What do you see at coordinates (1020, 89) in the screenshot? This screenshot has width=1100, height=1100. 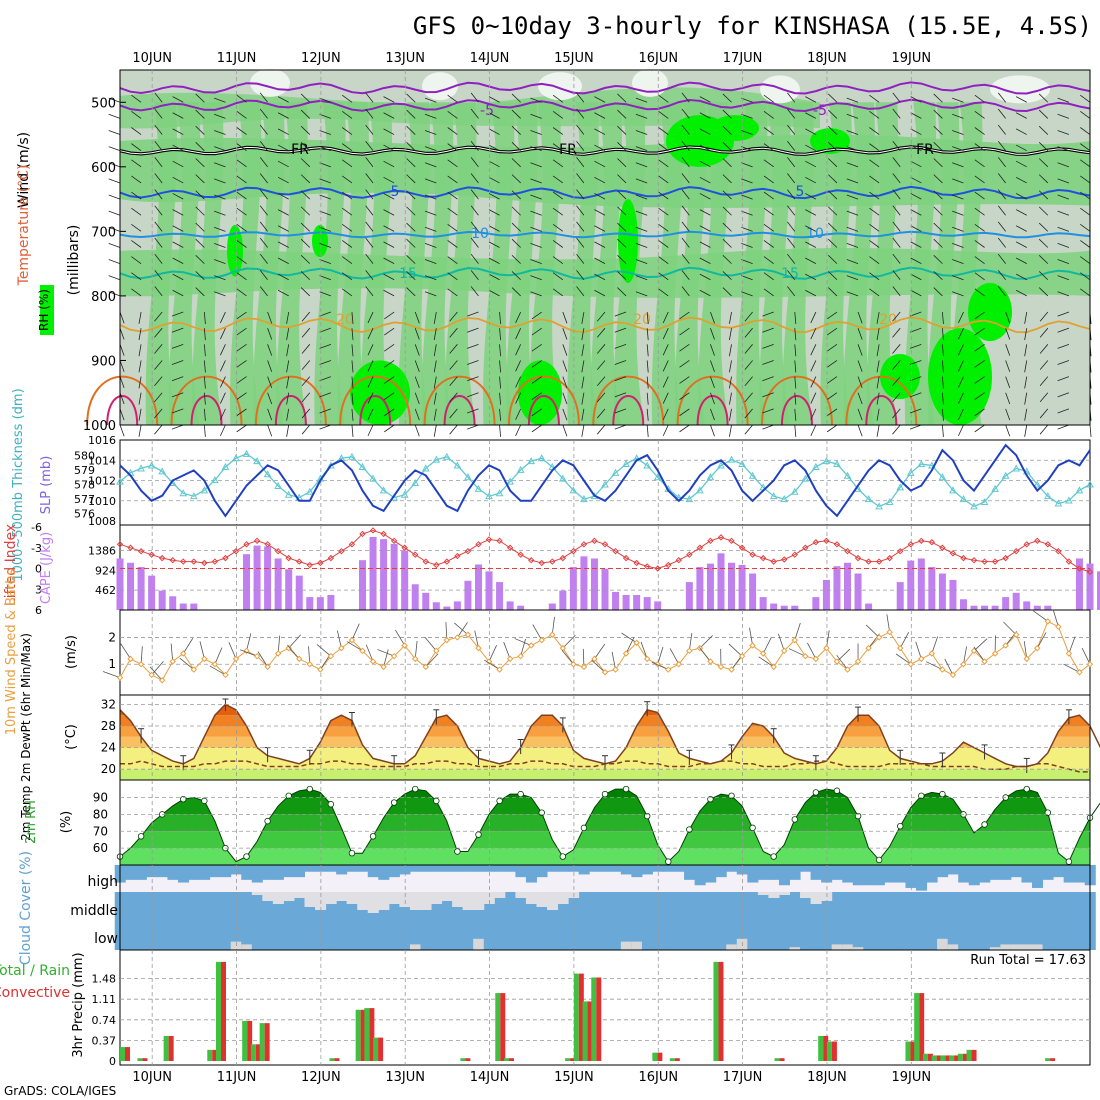 I see `rh-dry-patch` at bounding box center [1020, 89].